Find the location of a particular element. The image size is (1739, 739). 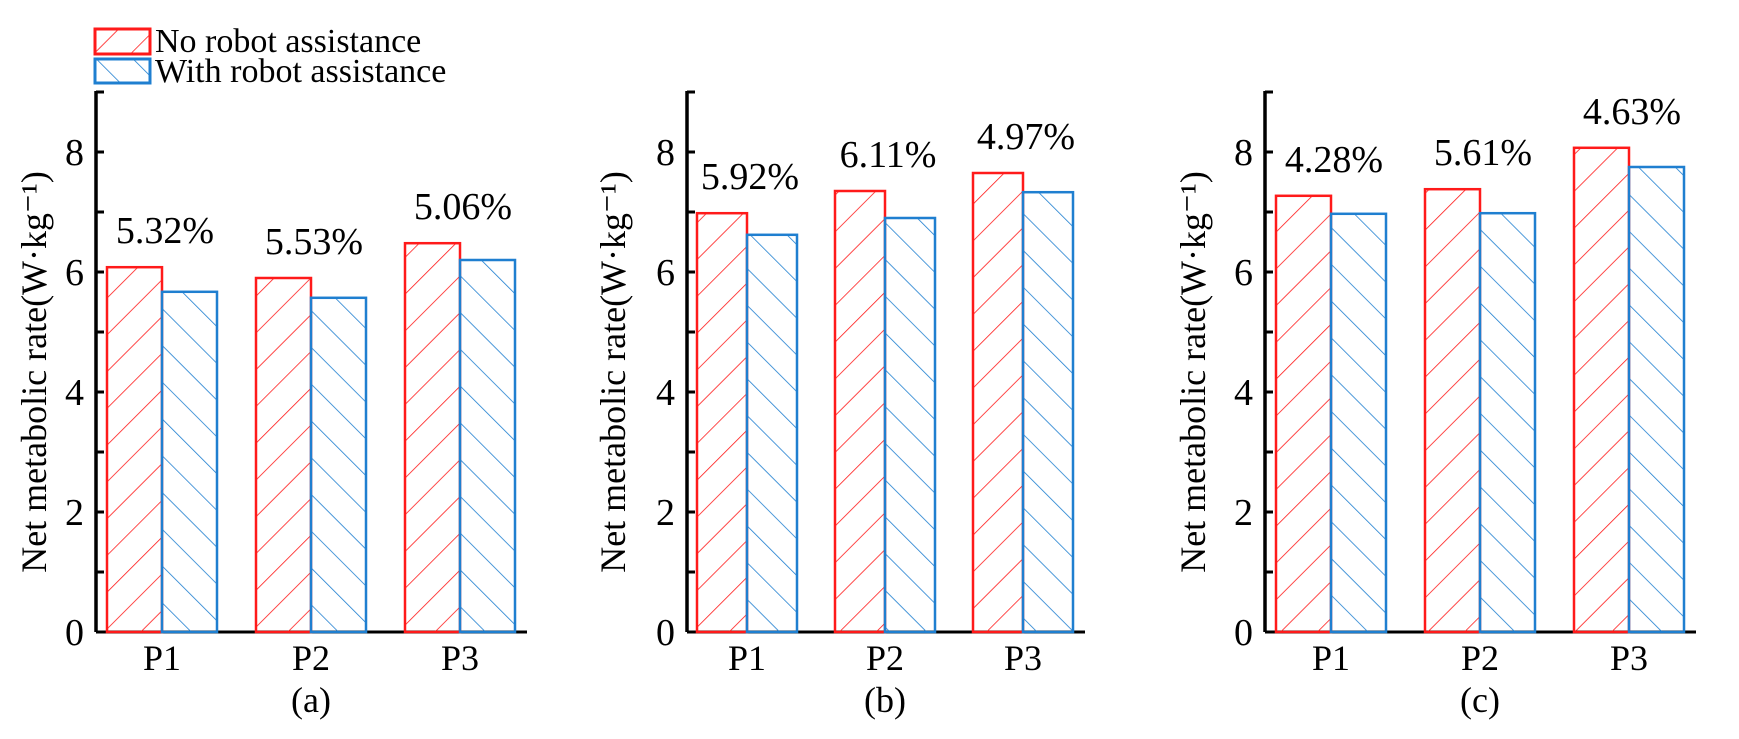

percent-reduction-label: 5.06% is located at coordinates (463, 207).